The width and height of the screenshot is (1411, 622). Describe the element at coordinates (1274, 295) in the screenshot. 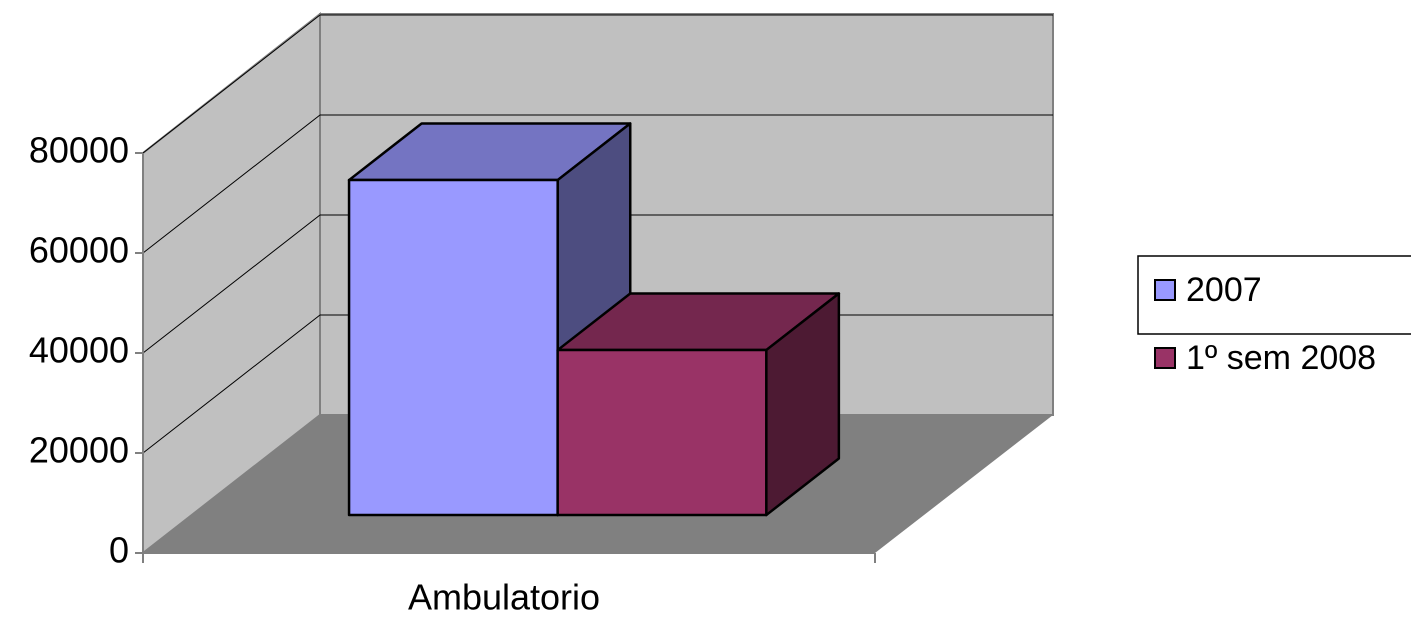

I see `legend-box` at that location.